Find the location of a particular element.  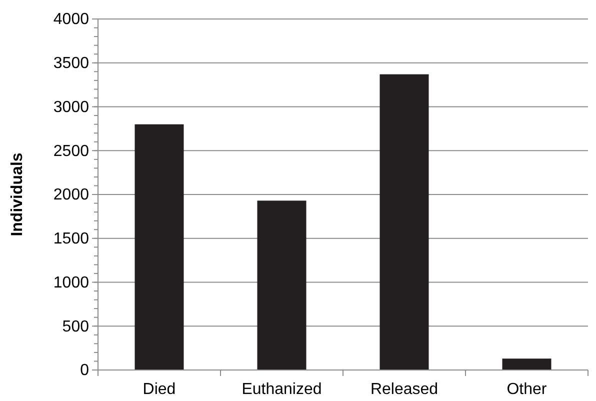

x-tick-label: Euthanized is located at coordinates (282, 389).